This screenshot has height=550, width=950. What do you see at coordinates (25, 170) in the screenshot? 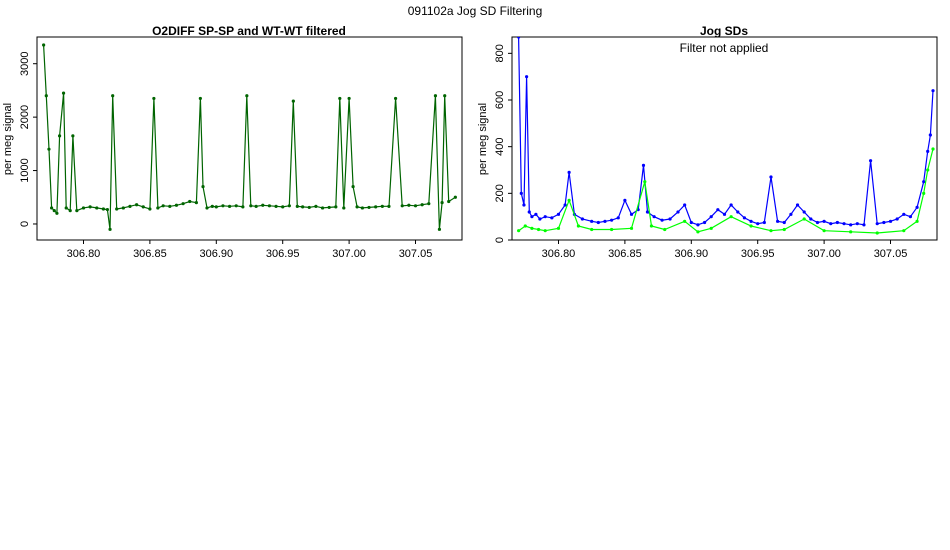
I see `y-tick-label: 1000` at bounding box center [25, 170].